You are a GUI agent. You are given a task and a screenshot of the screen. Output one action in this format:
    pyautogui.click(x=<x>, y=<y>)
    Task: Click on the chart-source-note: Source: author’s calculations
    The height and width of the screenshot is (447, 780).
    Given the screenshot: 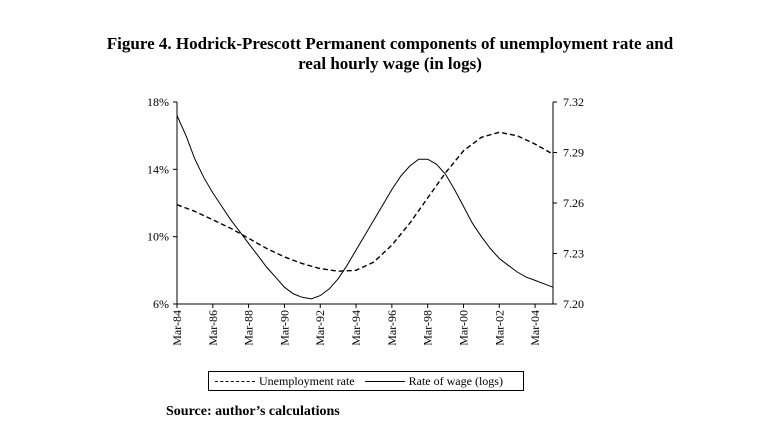 What is the action you would take?
    pyautogui.click(x=253, y=411)
    